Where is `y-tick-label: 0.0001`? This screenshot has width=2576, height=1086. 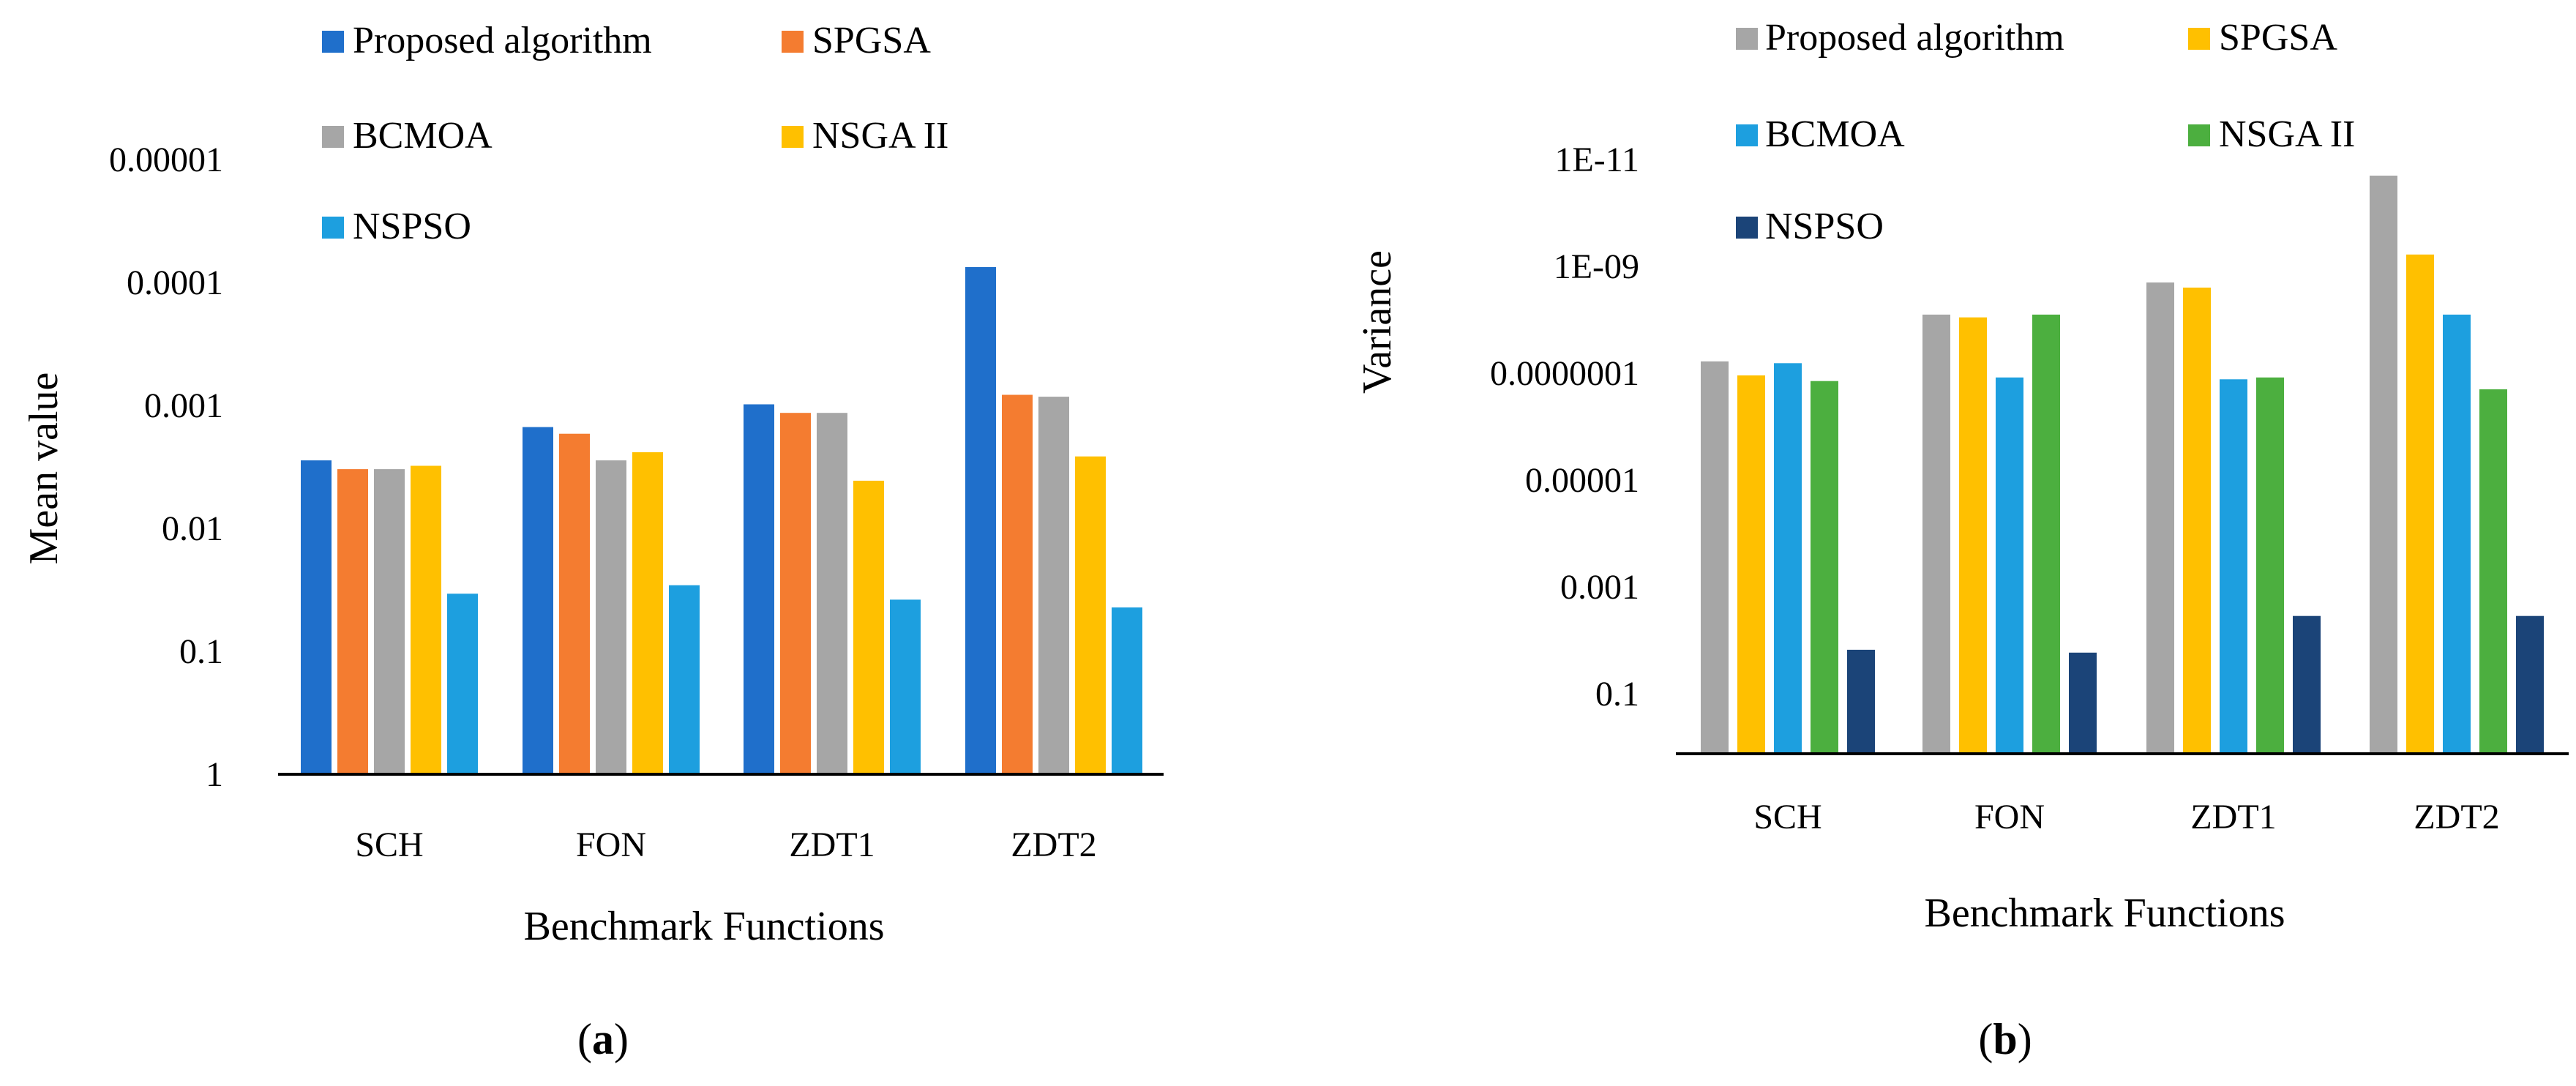 y-tick-label: 0.0001 is located at coordinates (175, 283).